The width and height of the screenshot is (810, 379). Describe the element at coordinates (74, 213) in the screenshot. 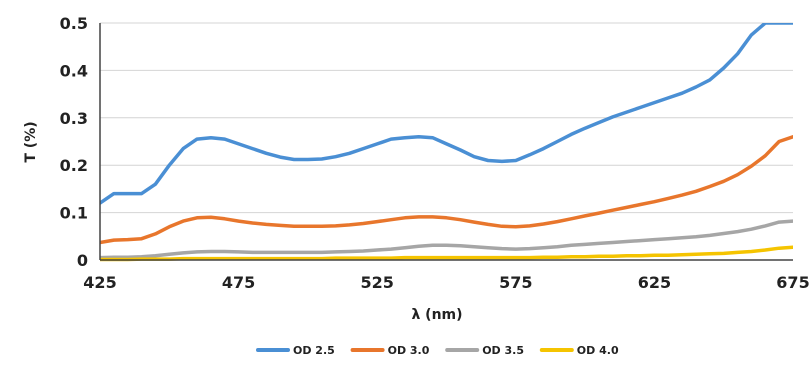

I see `y-tick-label: 0.1` at that location.